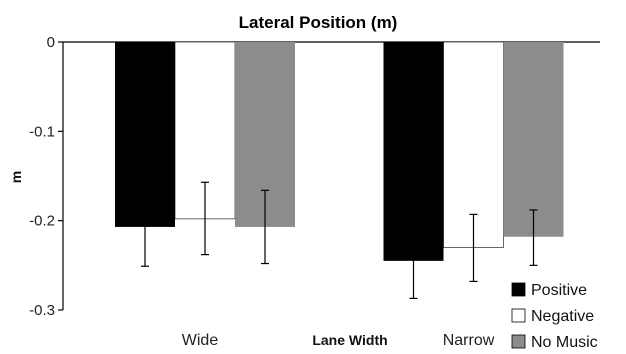 The image size is (626, 354). Describe the element at coordinates (16, 177) in the screenshot. I see `y-axis-label: m` at that location.